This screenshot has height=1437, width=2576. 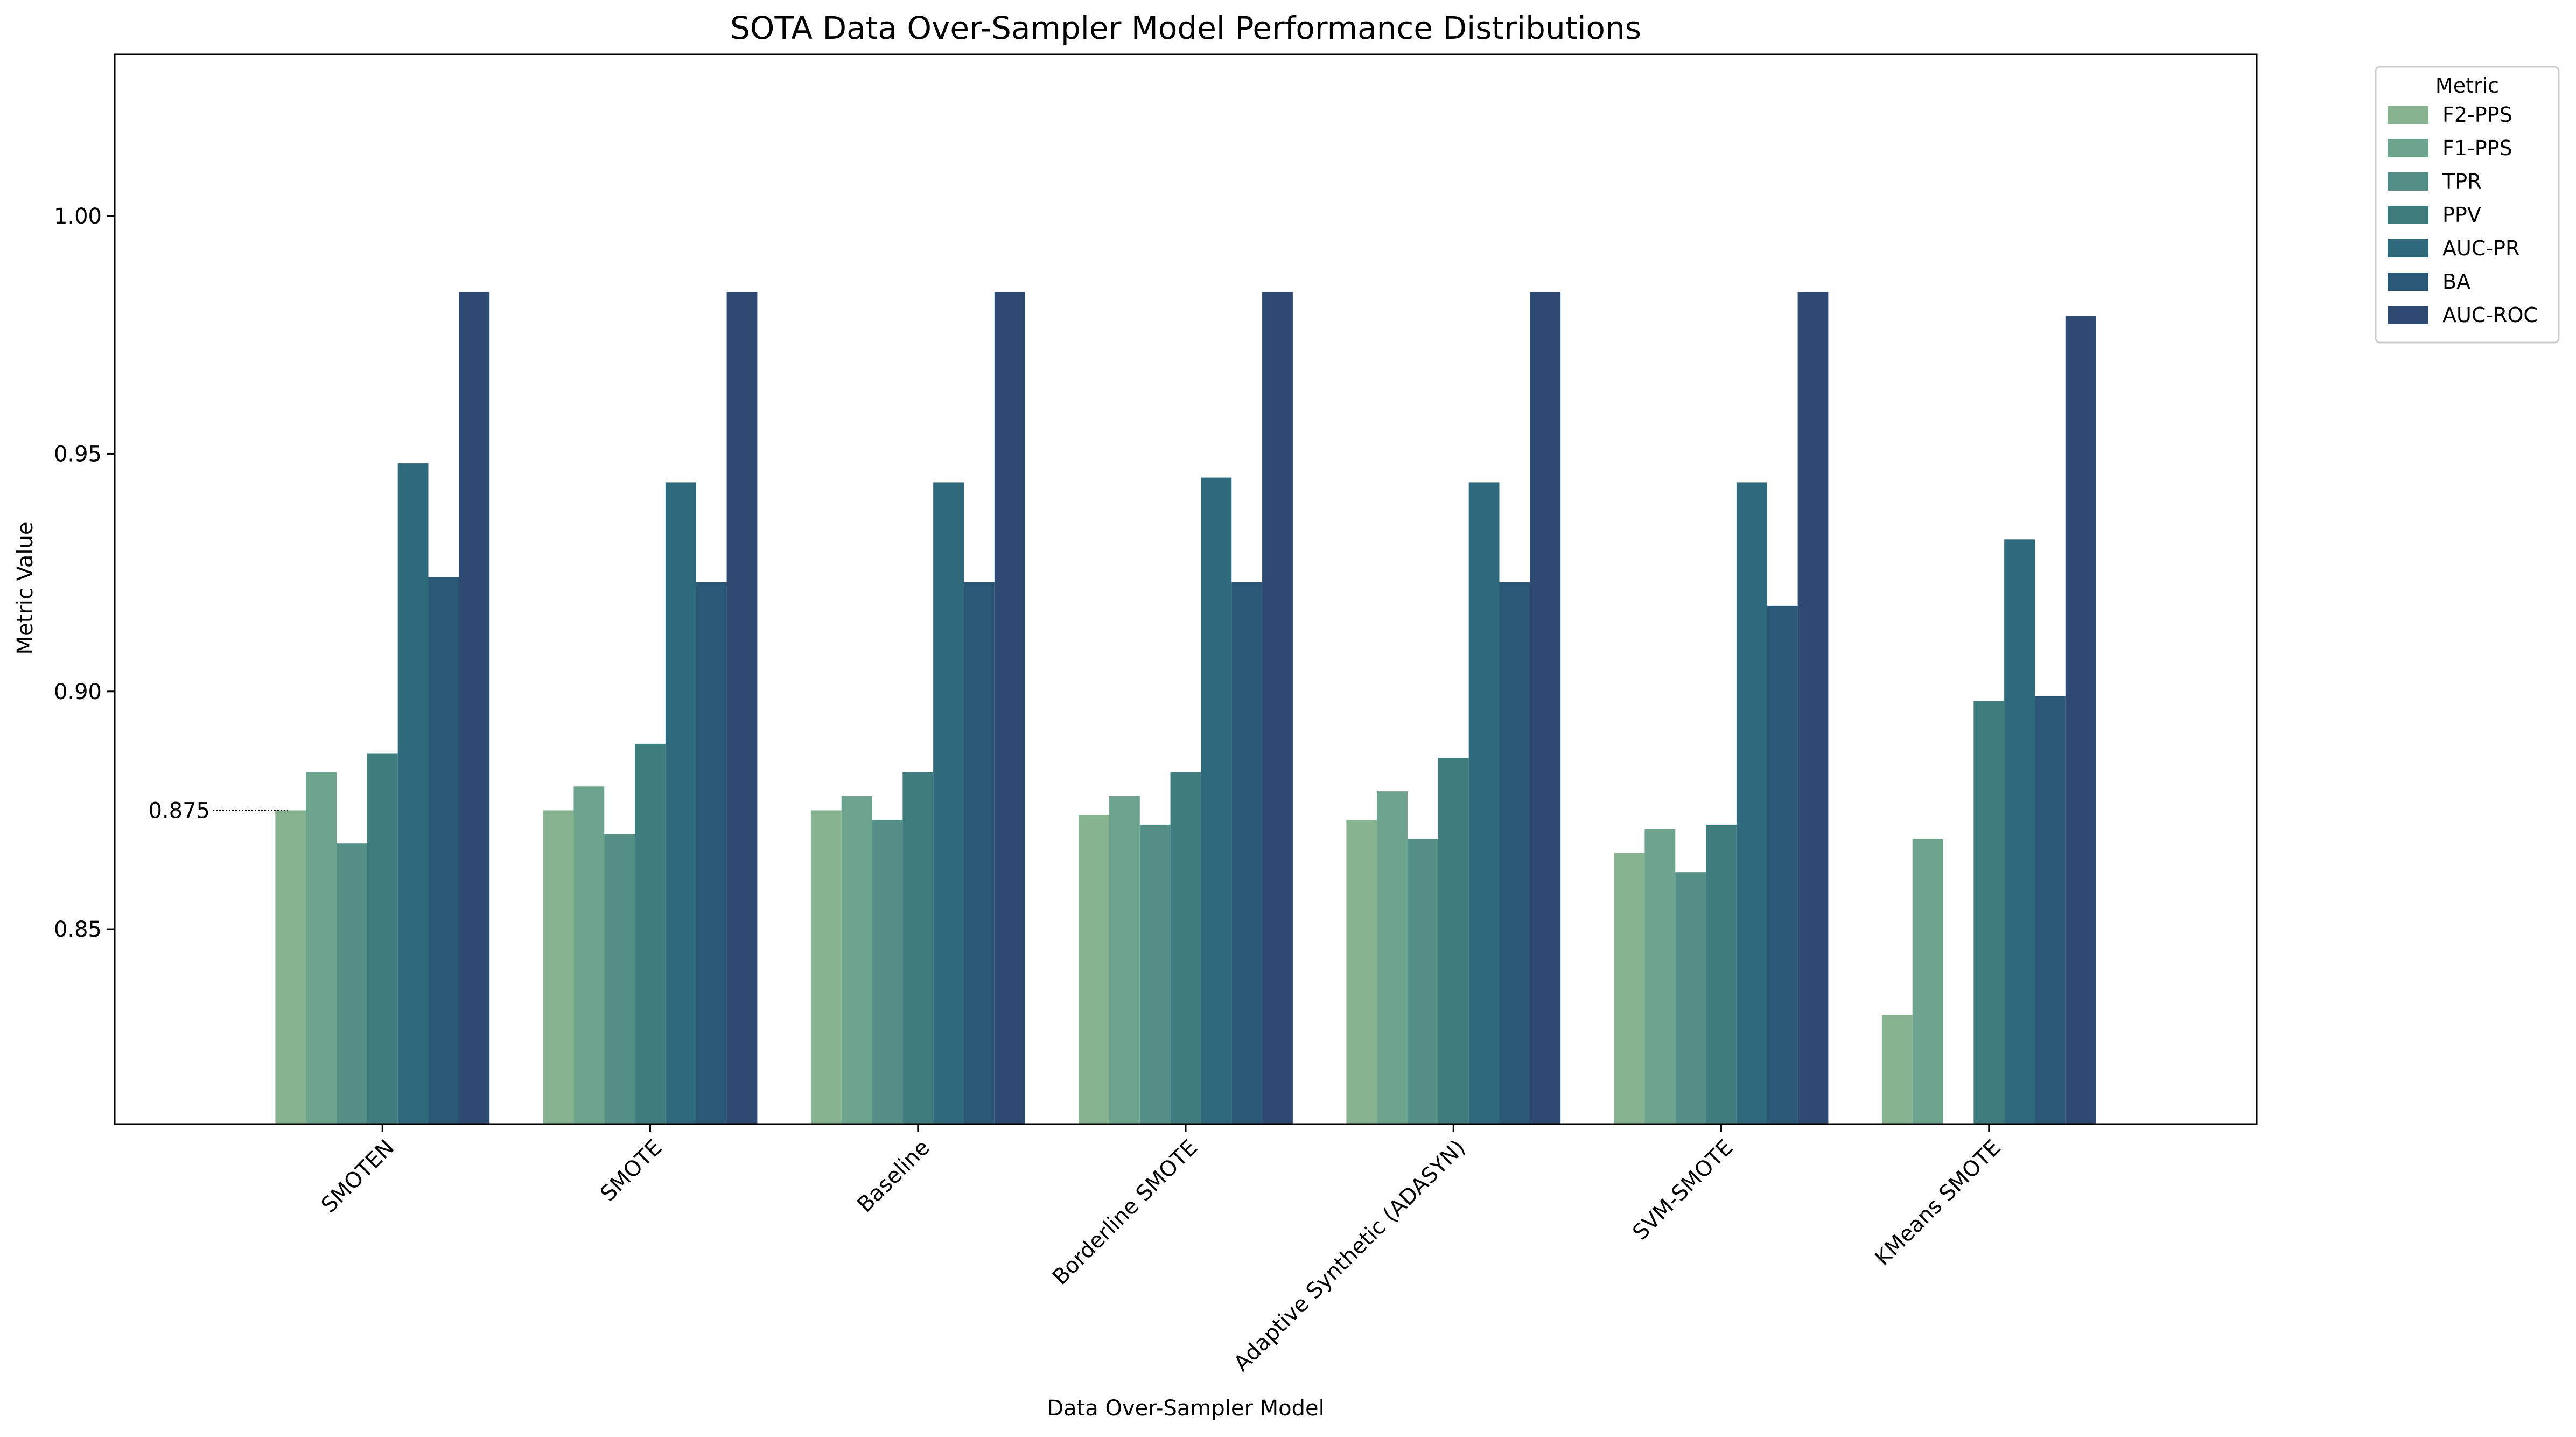 I want to click on annotation-label: 0.875, so click(x=179, y=810).